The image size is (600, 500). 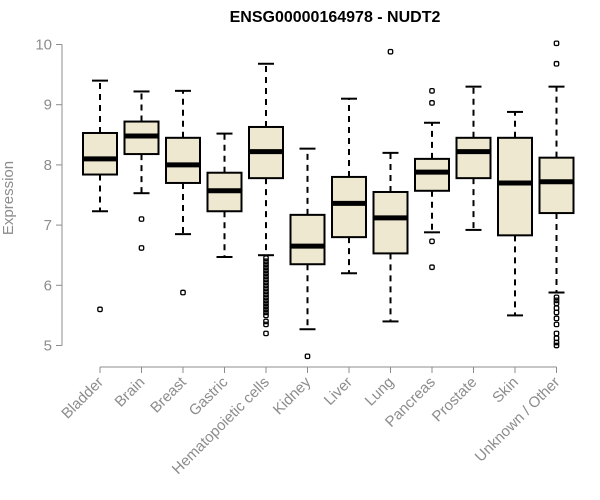 What do you see at coordinates (48, 225) in the screenshot?
I see `y-tick-label: 7` at bounding box center [48, 225].